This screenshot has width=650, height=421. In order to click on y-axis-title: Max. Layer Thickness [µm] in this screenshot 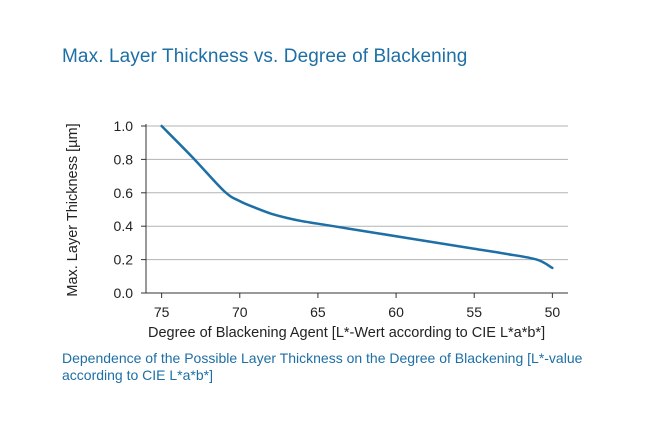, I will do `click(73, 209)`.